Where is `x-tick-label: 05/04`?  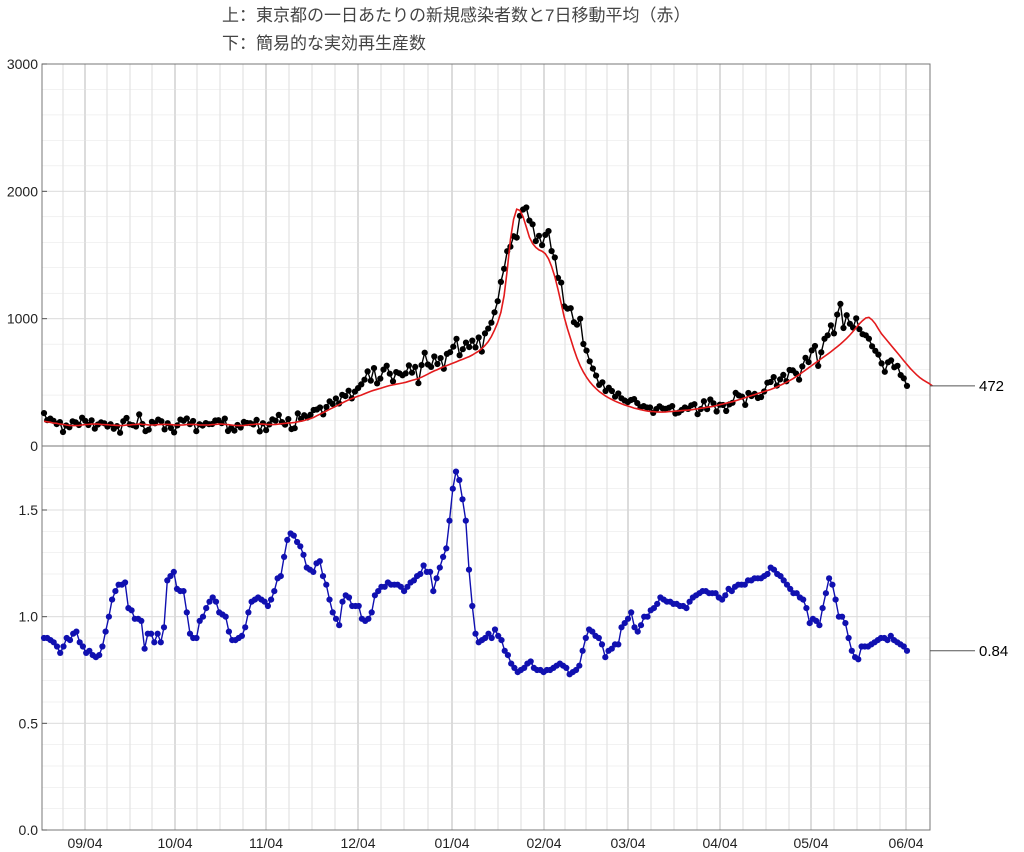
x-tick-label: 05/04 is located at coordinates (810, 843).